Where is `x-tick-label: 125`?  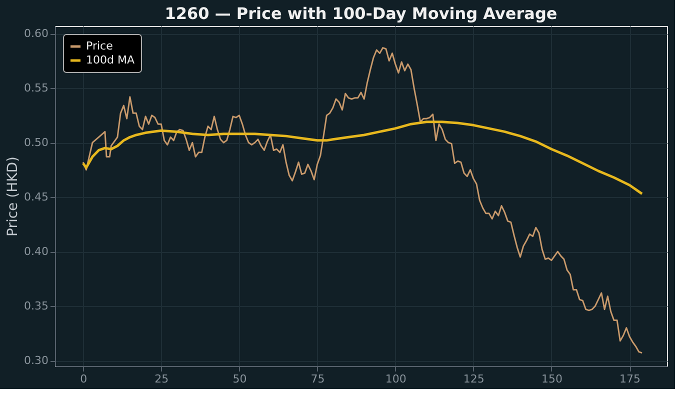 x-tick-label: 125 is located at coordinates (473, 379).